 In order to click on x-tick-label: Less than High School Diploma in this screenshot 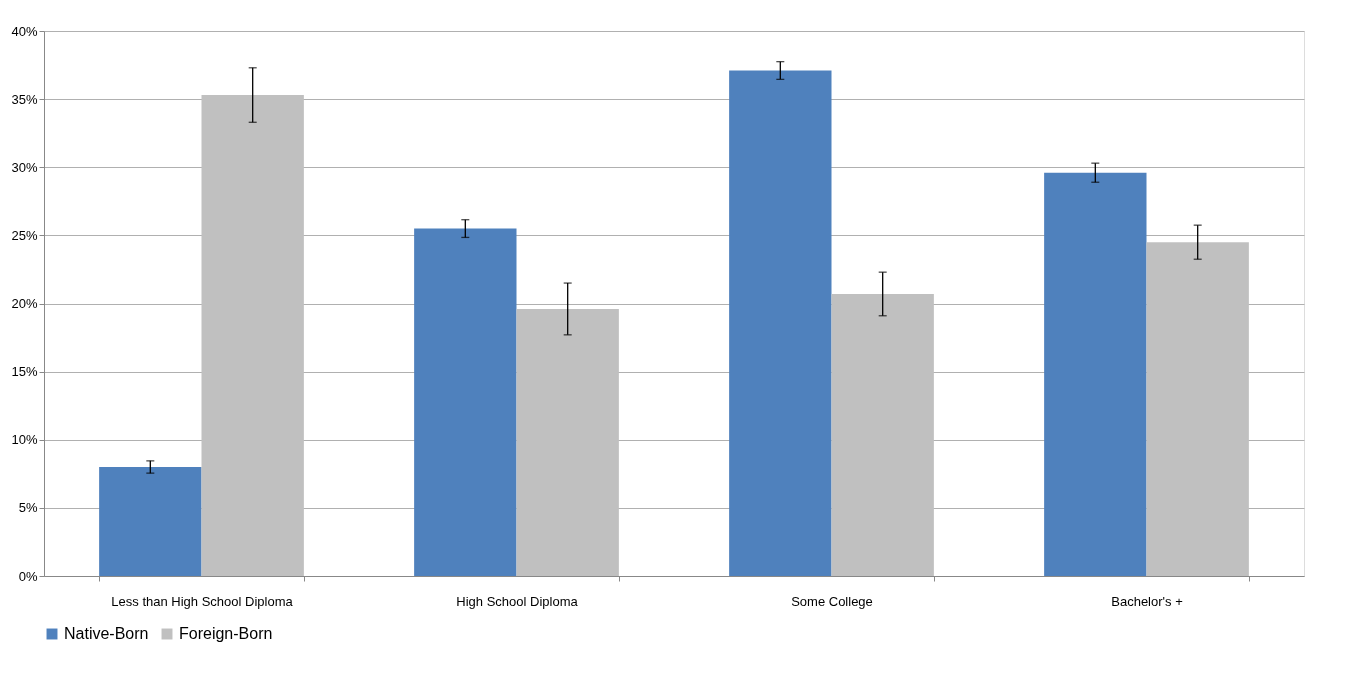, I will do `click(202, 601)`.